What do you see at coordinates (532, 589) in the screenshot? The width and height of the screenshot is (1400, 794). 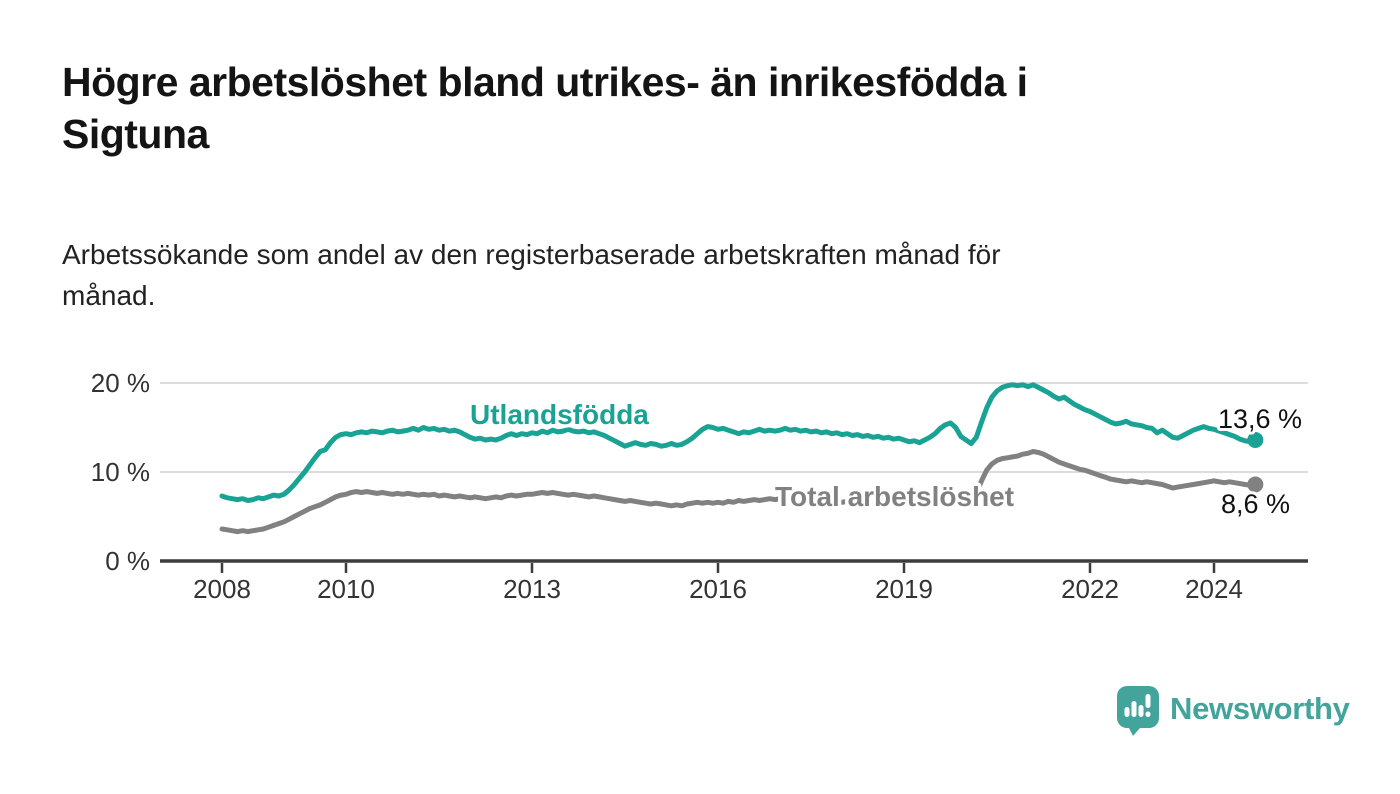 I see `x-tick-label-2013: 2013` at bounding box center [532, 589].